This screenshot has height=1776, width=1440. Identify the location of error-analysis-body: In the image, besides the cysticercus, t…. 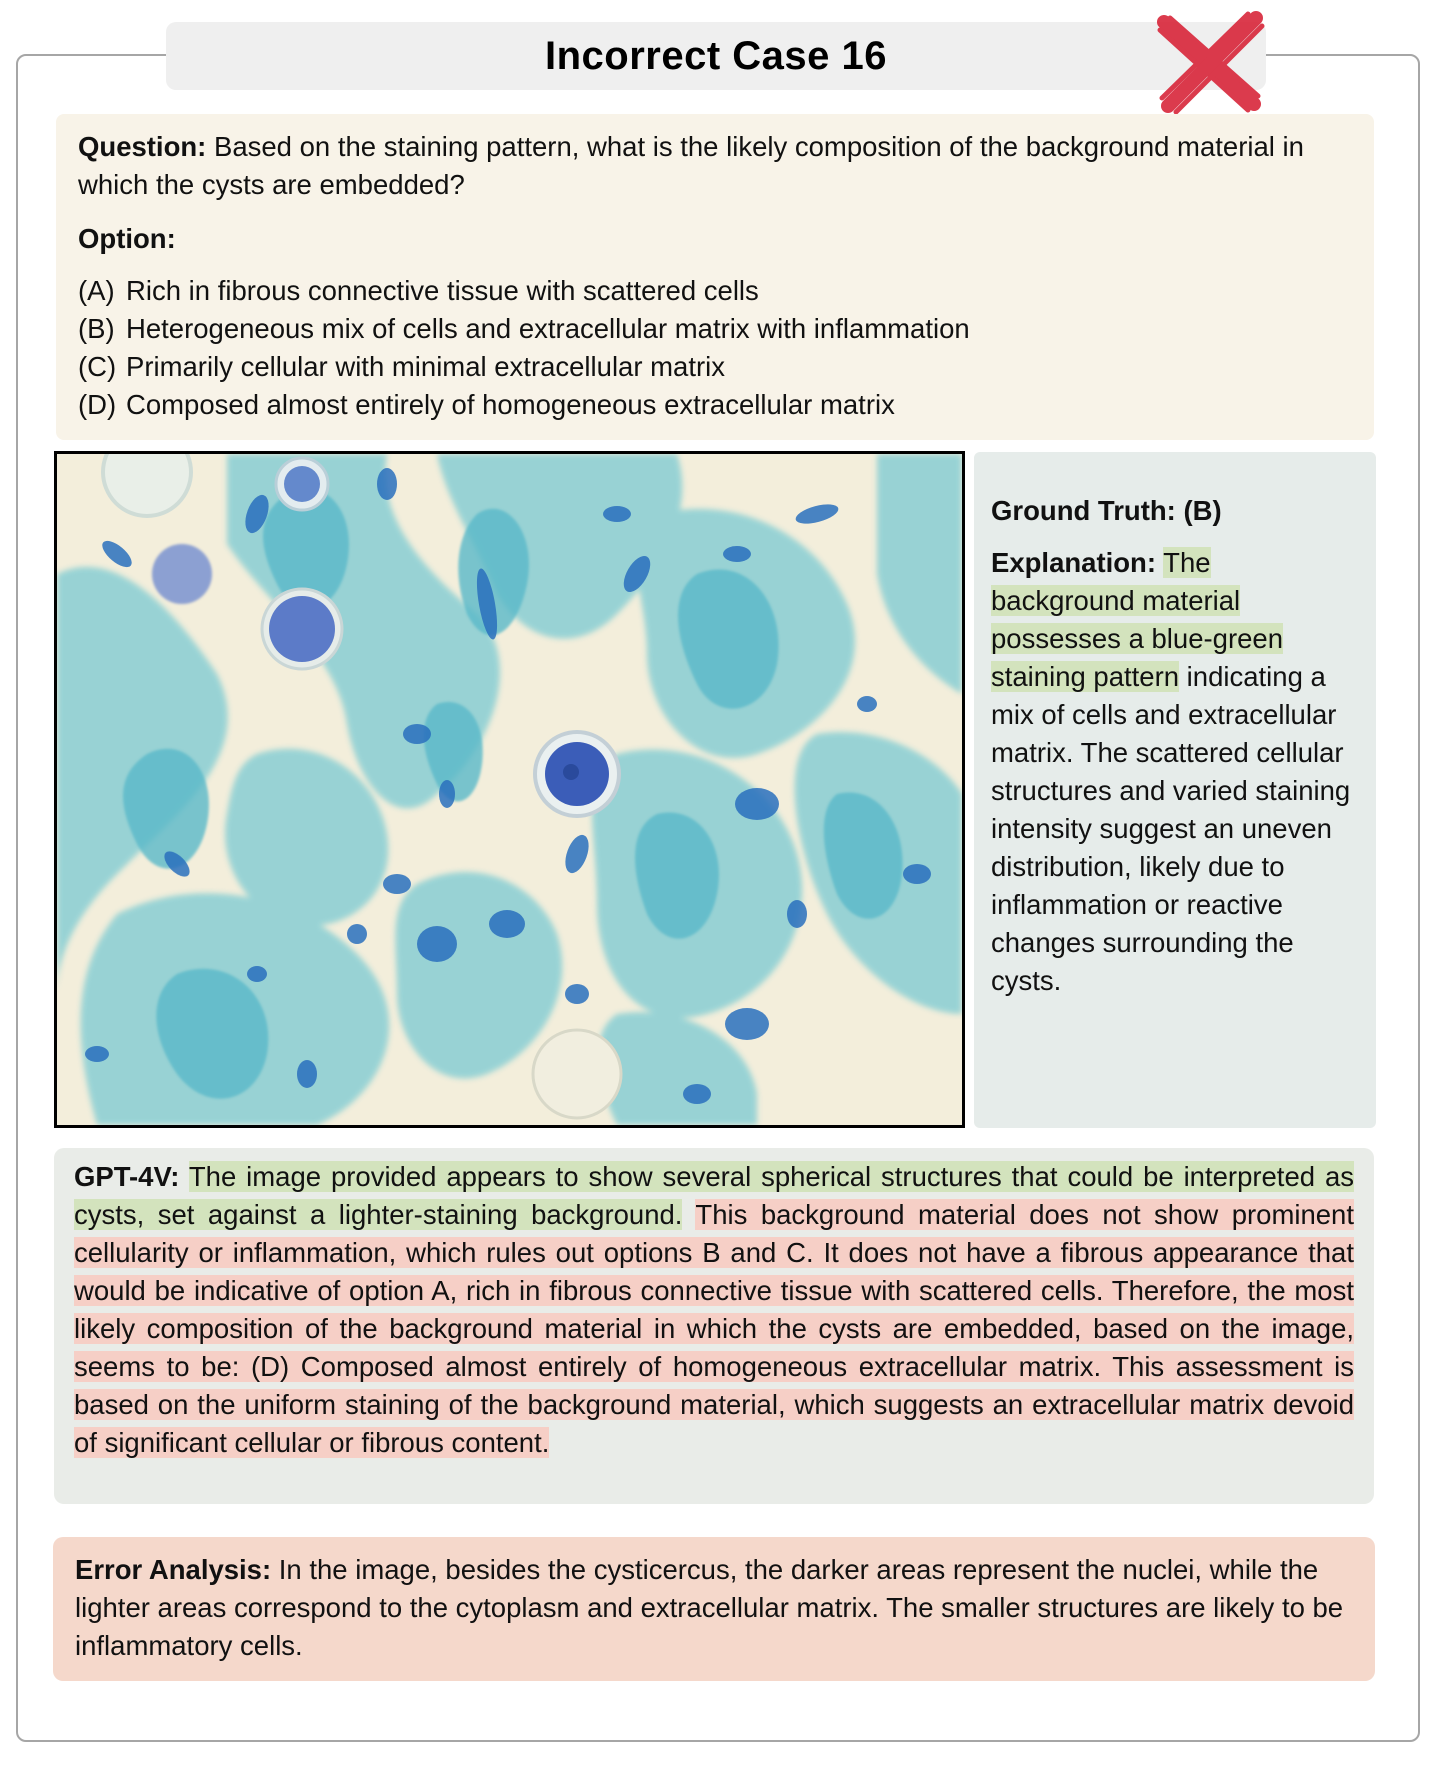
(709, 1607).